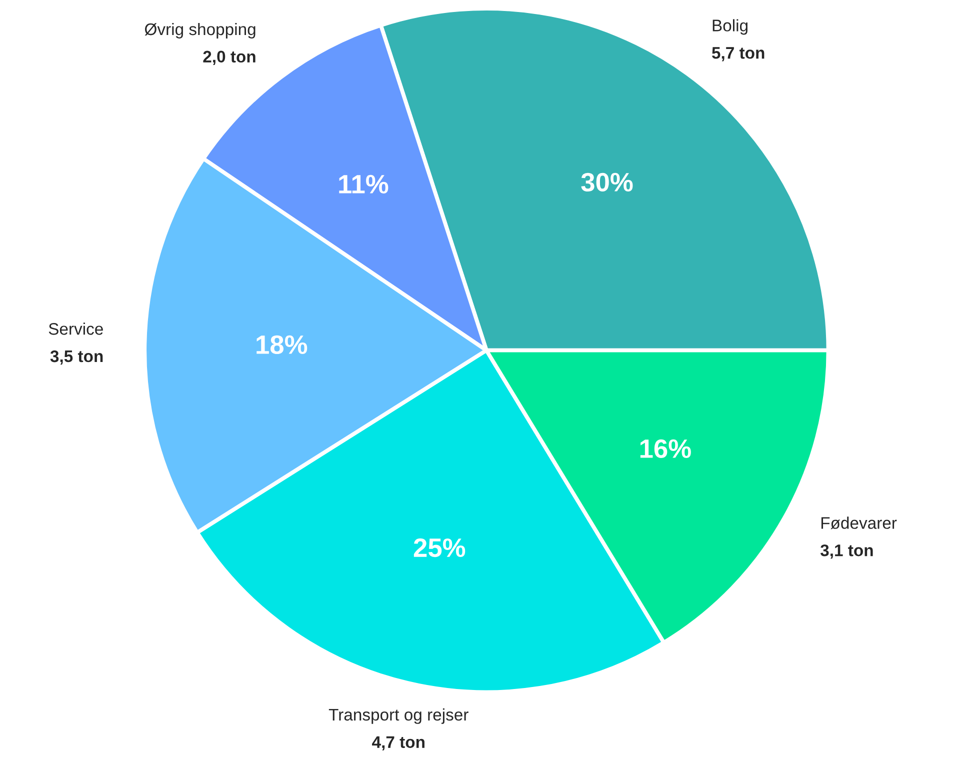 The height and width of the screenshot is (776, 970). Describe the element at coordinates (859, 523) in the screenshot. I see `slice-label: Fødevarer` at that location.